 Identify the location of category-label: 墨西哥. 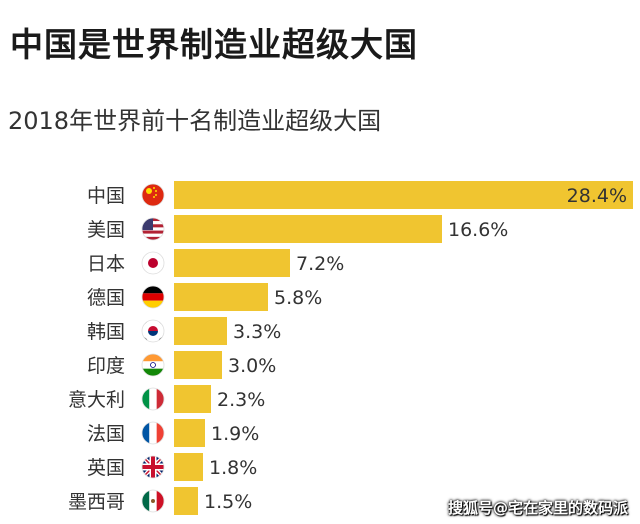
(96, 502).